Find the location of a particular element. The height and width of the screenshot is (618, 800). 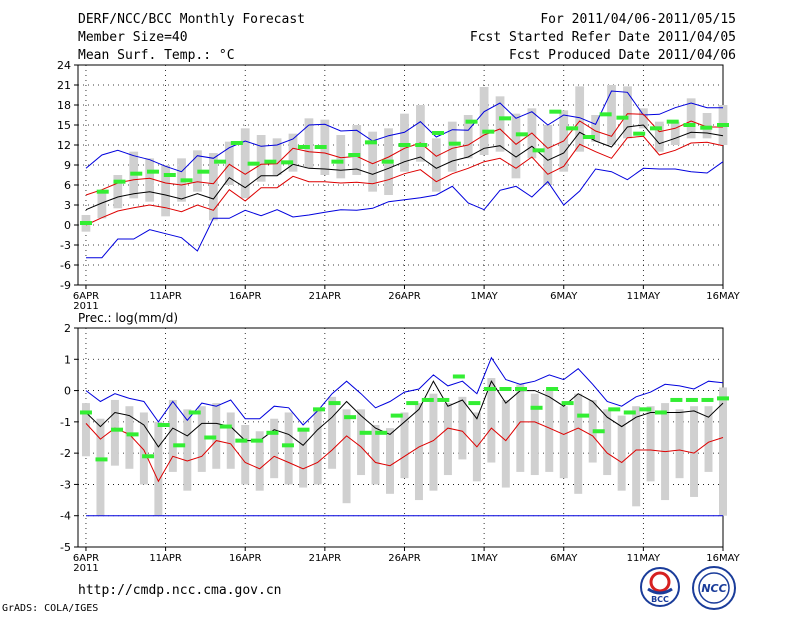

series-lower is located at coordinates (404, 452).